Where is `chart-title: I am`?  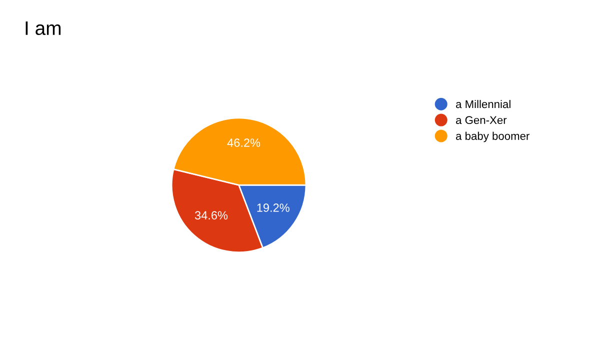
chart-title: I am is located at coordinates (43, 28).